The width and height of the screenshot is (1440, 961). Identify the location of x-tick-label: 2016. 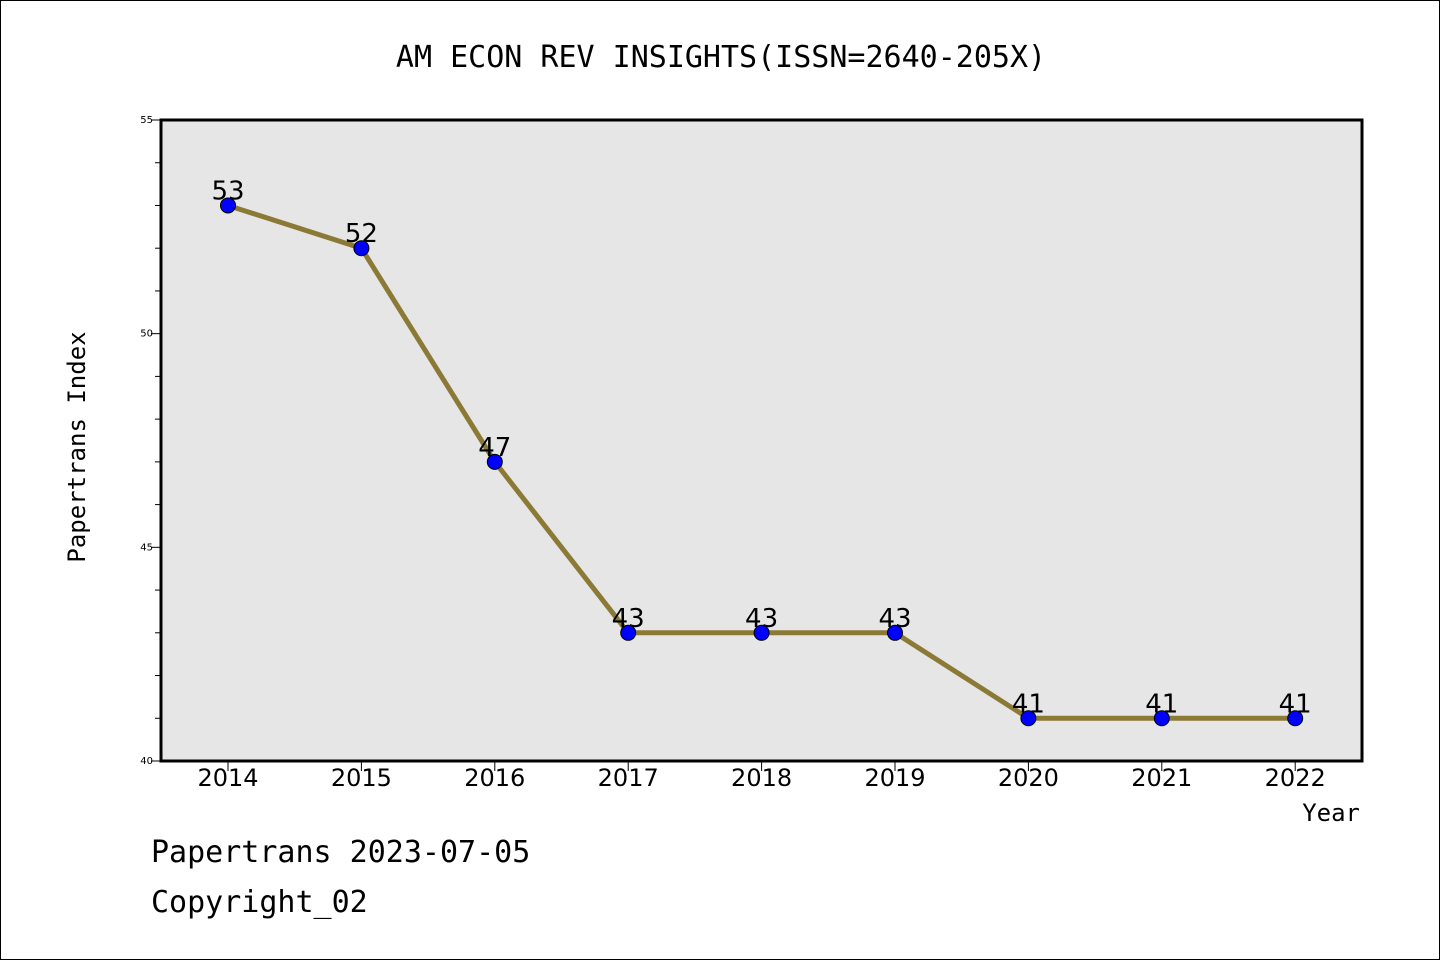
(494, 778).